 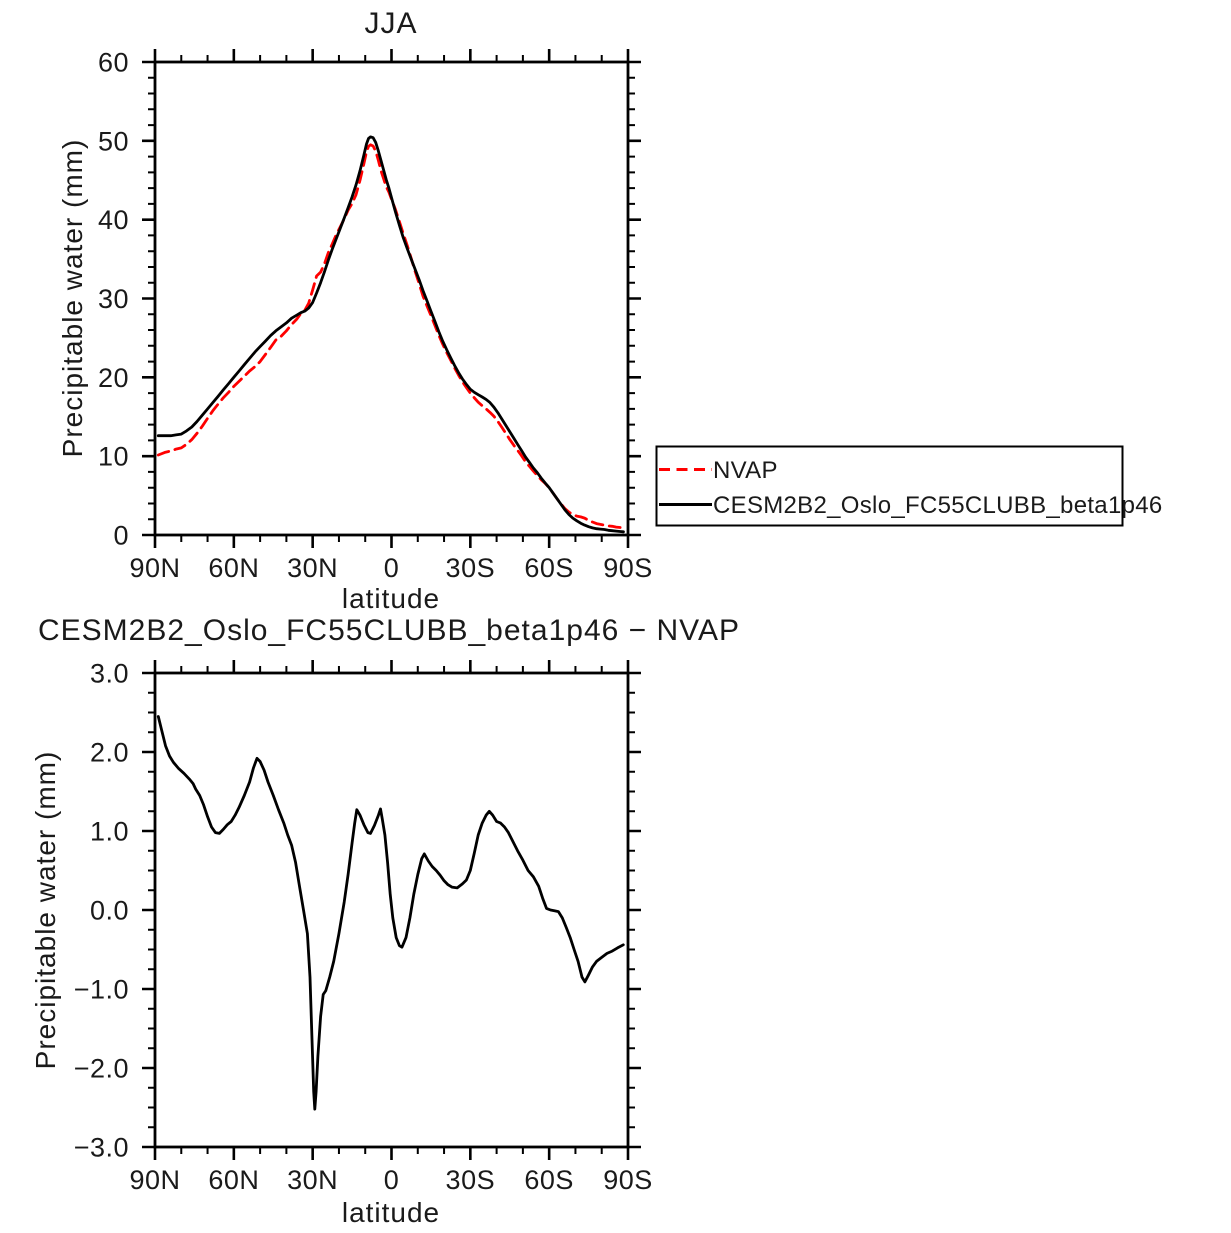 I want to click on bottom-panel-yaxis-label: Precipitable water (mm), so click(x=45, y=910).